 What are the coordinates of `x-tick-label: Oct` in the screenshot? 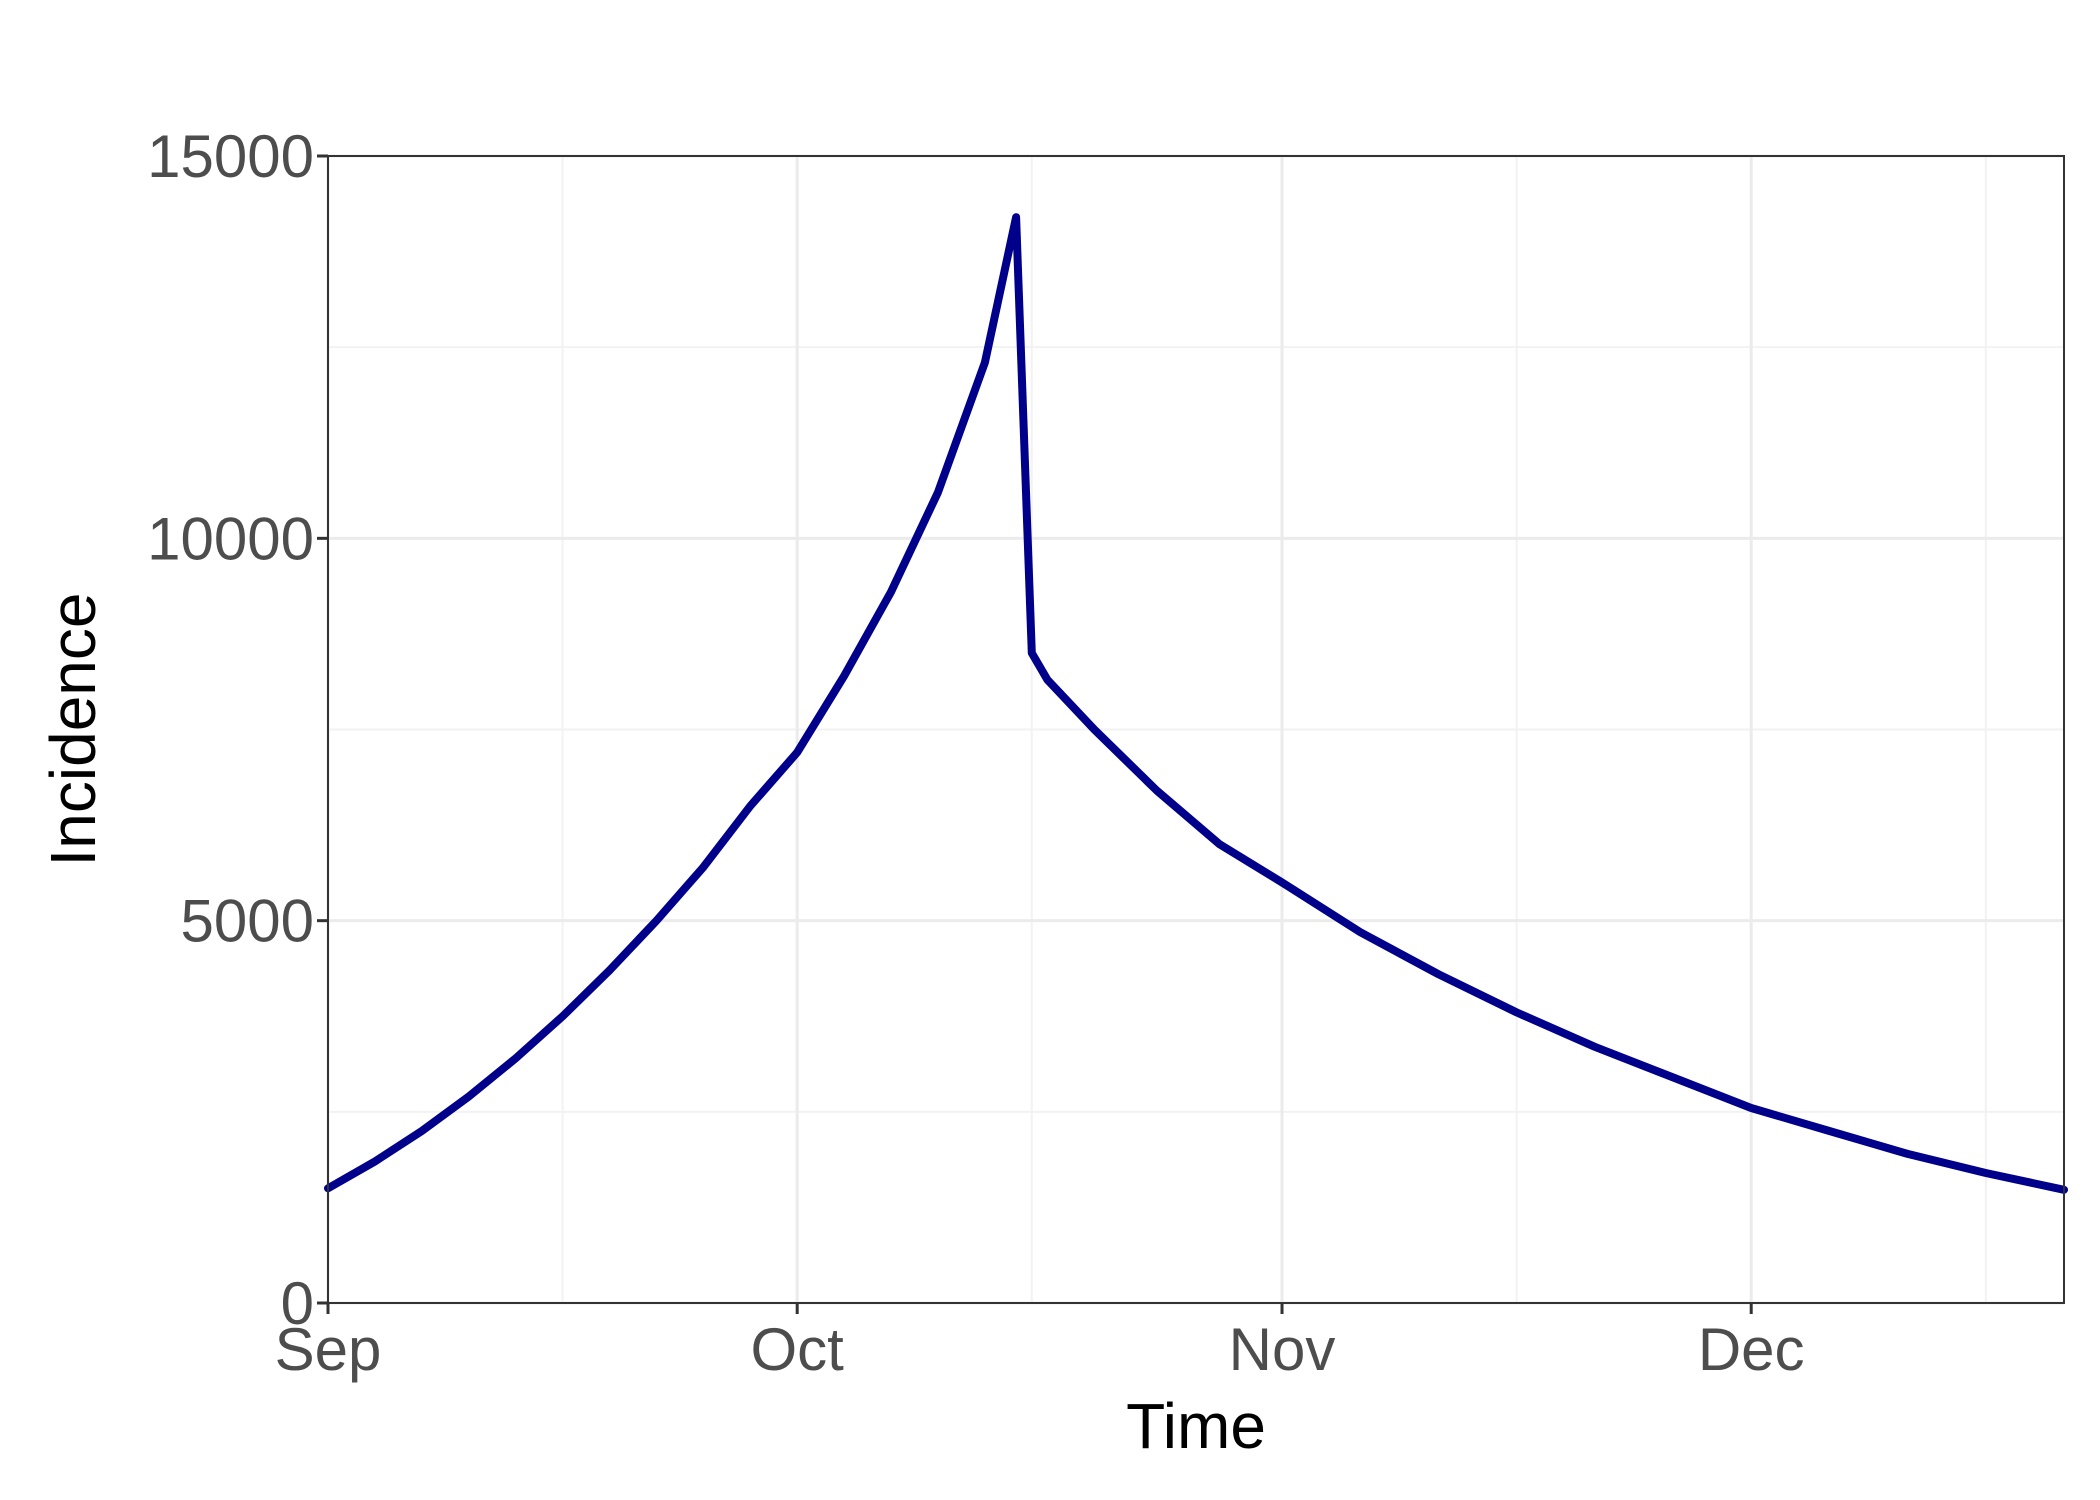 It's located at (798, 1349).